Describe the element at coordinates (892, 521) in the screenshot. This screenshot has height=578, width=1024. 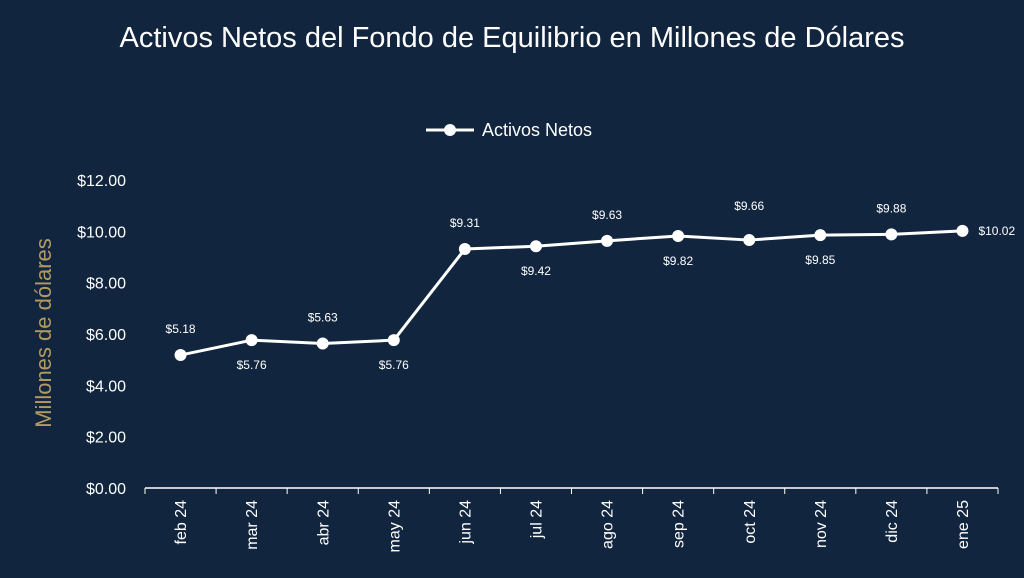
I see `x-tick-label: dic 24` at that location.